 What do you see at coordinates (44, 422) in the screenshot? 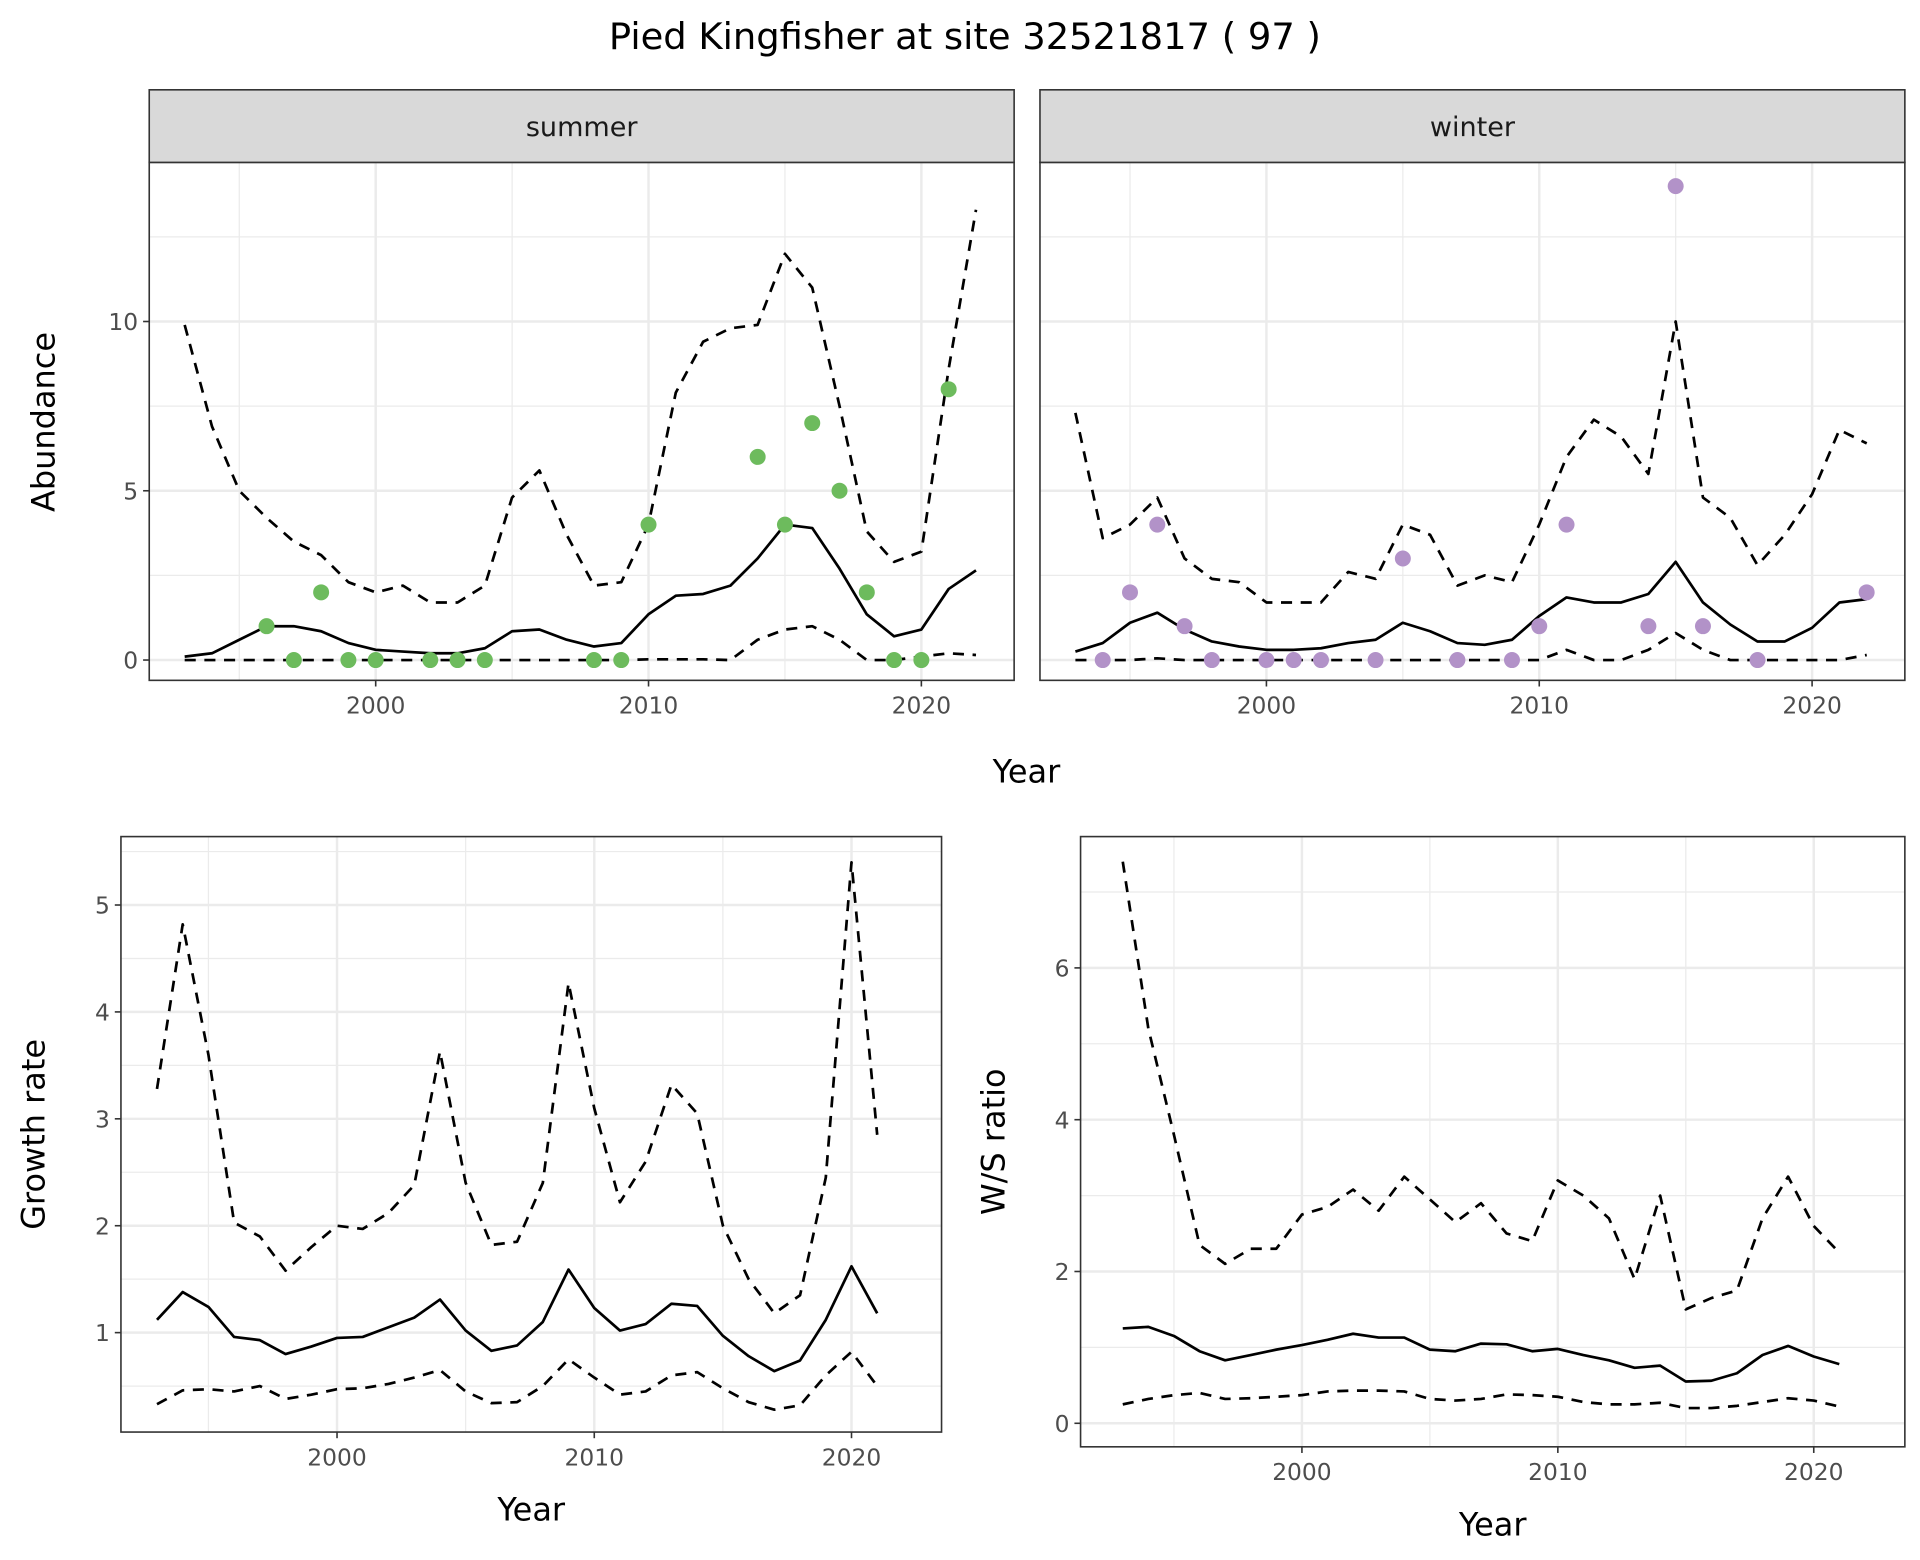
I see `y-axis-title: Abundance` at bounding box center [44, 422].